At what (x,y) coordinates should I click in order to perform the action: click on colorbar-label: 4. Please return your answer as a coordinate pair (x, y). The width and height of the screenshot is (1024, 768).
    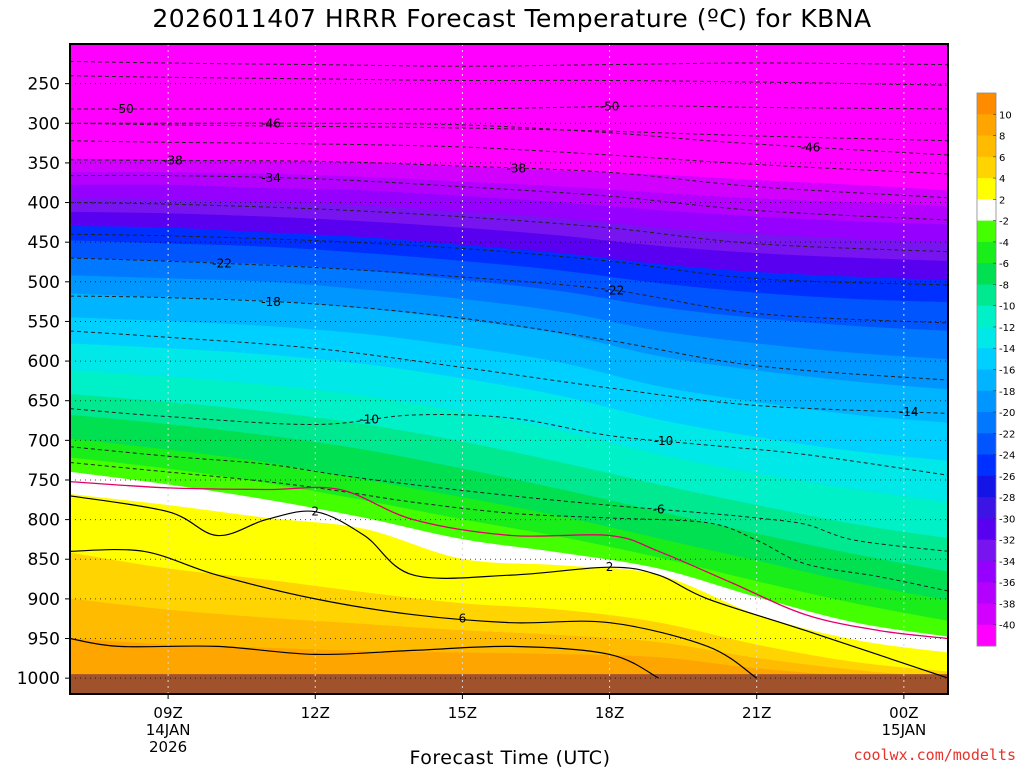
    Looking at the image, I should click on (1002, 179).